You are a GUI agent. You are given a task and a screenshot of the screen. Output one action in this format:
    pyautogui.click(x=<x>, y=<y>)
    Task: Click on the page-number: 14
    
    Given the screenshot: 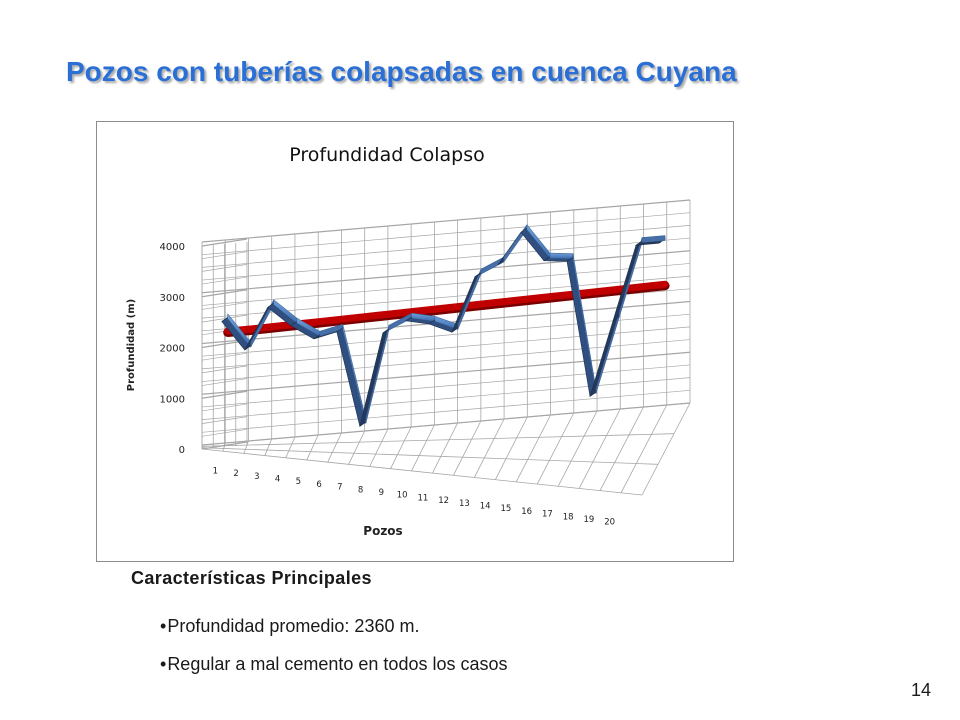 What is the action you would take?
    pyautogui.click(x=921, y=690)
    